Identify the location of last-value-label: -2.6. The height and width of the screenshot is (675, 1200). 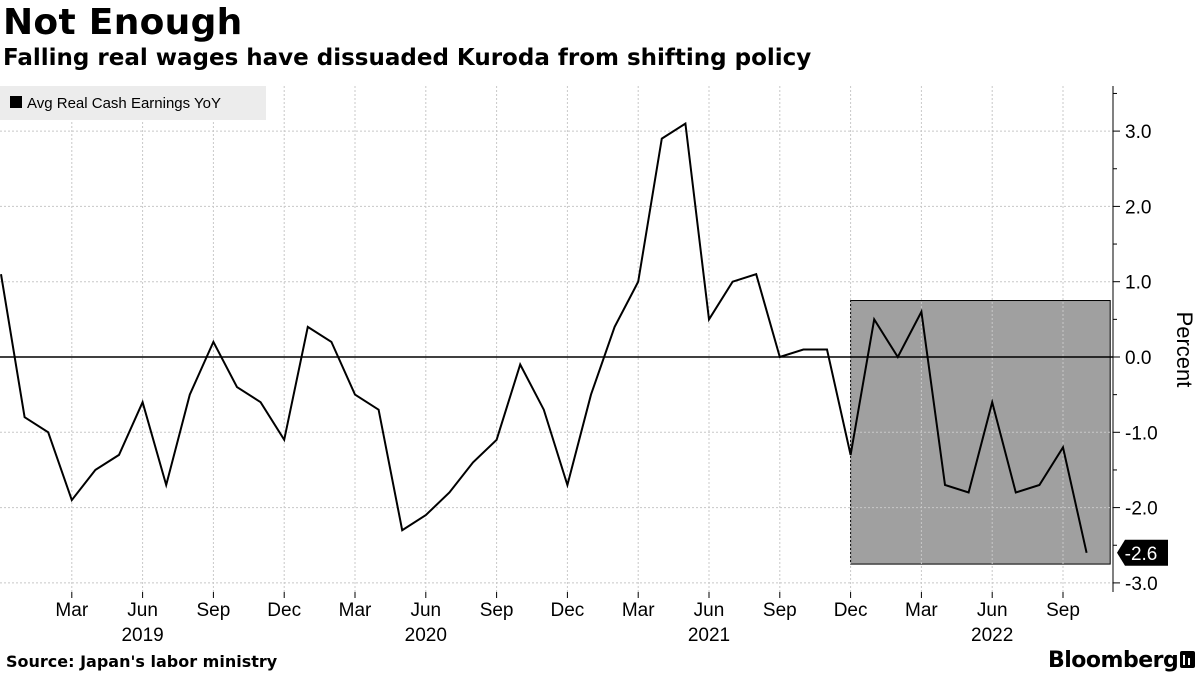
(1141, 554).